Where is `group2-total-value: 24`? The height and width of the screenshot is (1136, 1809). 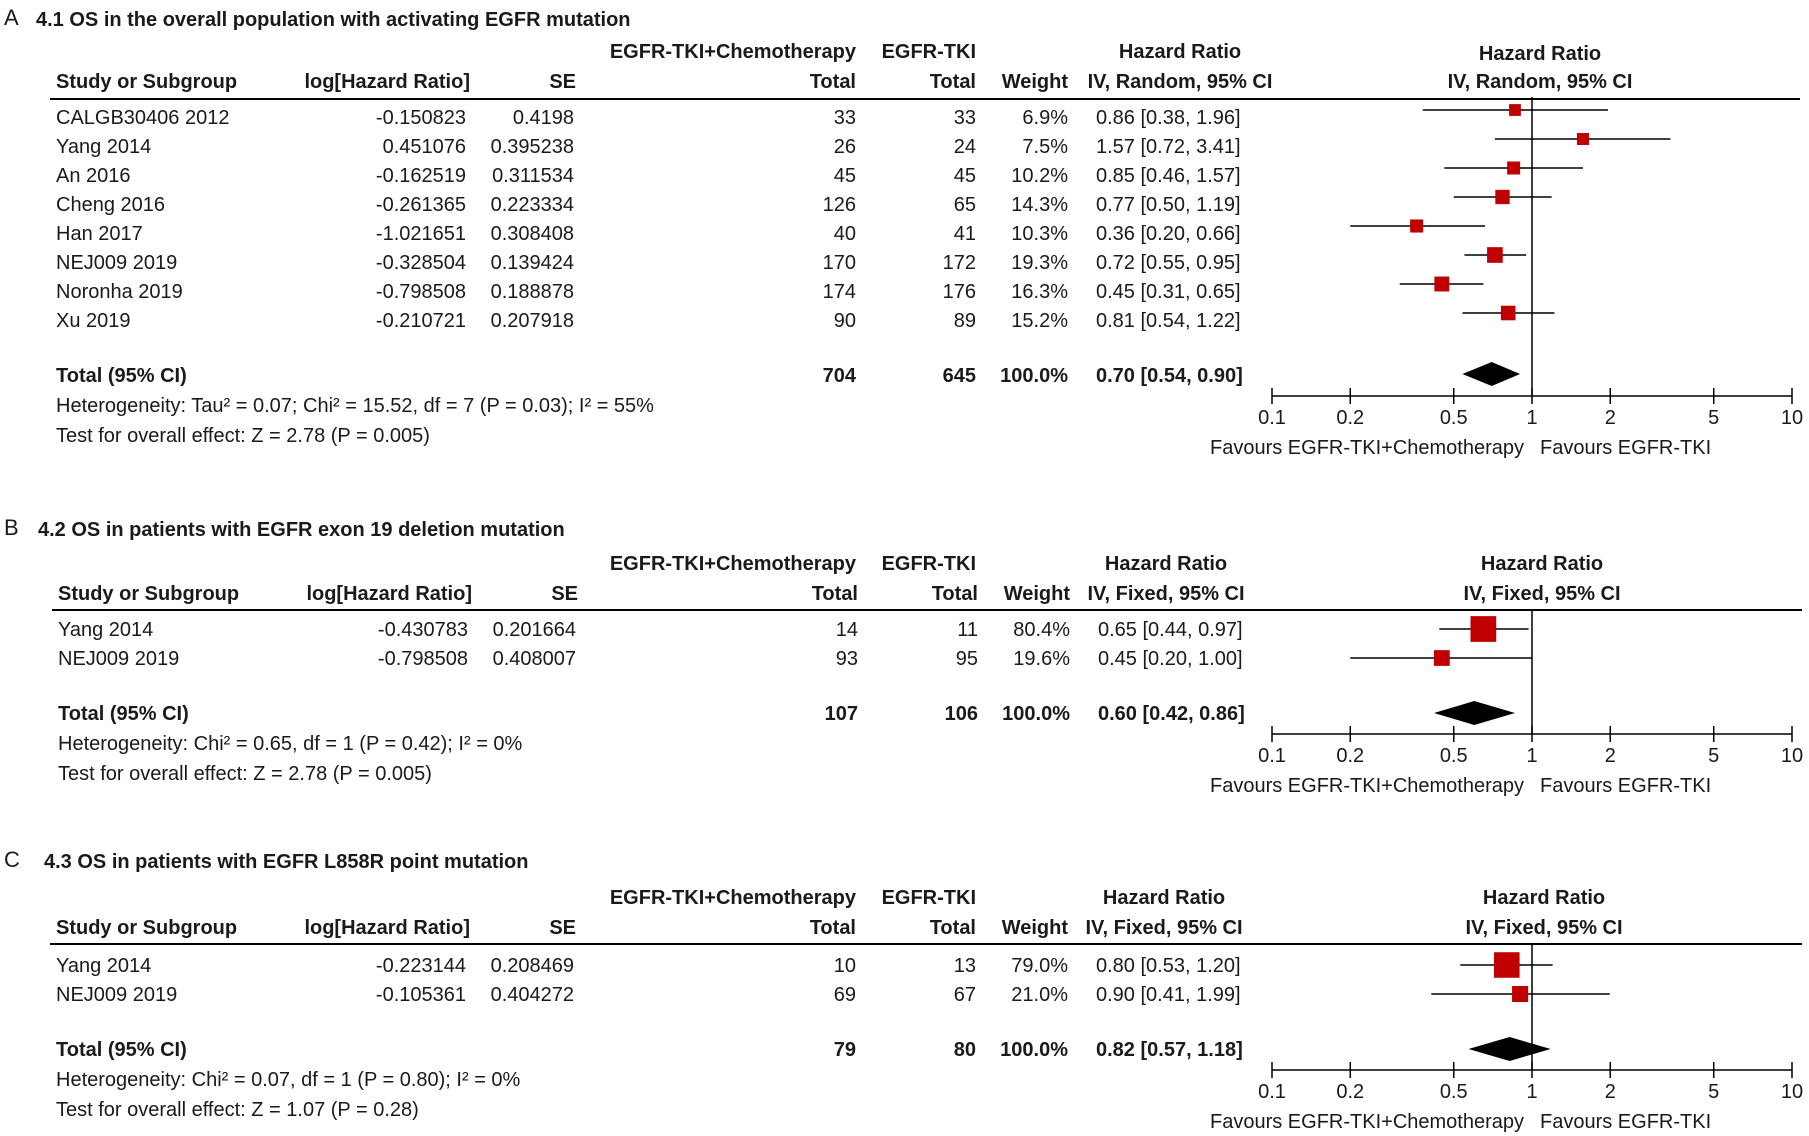
group2-total-value: 24 is located at coordinates (964, 147).